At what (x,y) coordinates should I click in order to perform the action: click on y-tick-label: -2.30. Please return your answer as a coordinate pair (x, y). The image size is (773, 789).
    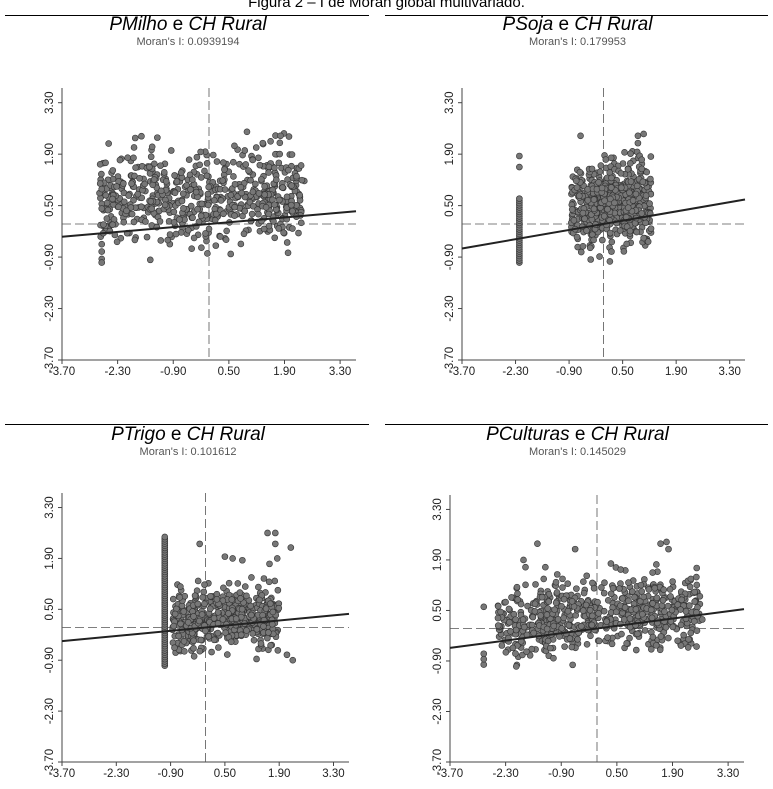
    Looking at the image, I should click on (50, 711).